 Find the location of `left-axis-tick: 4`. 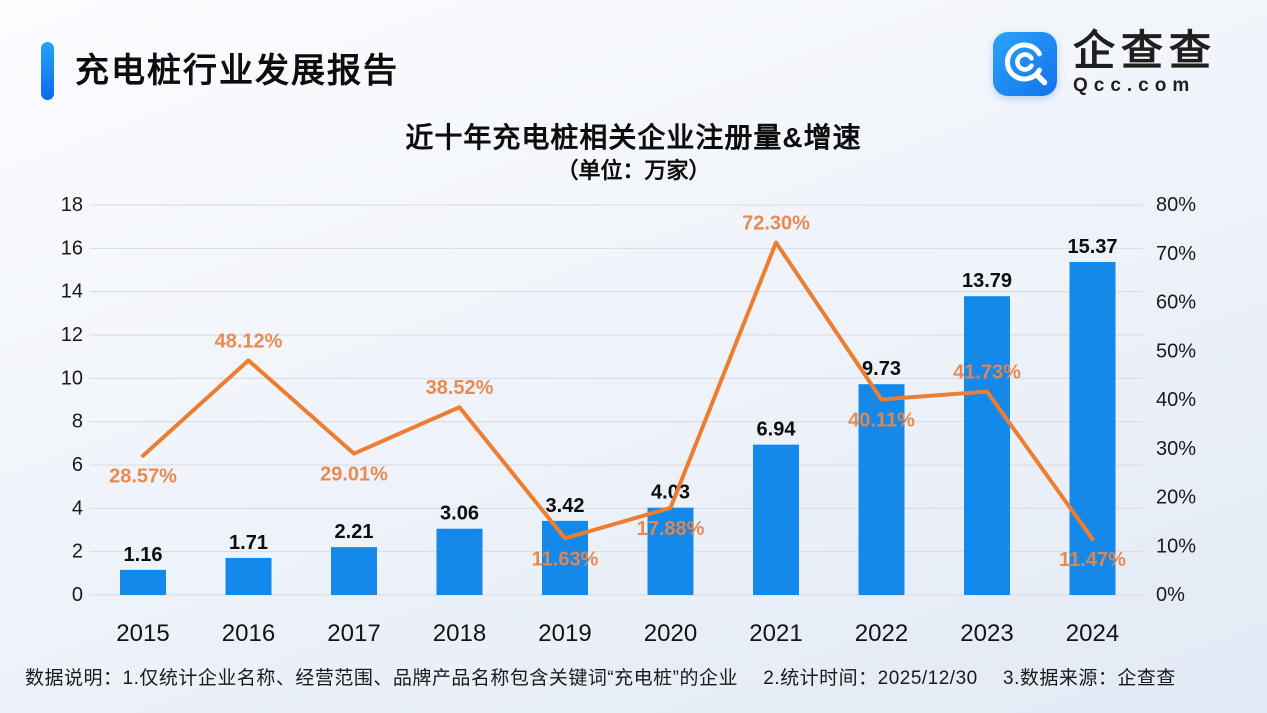

left-axis-tick: 4 is located at coordinates (77, 508).